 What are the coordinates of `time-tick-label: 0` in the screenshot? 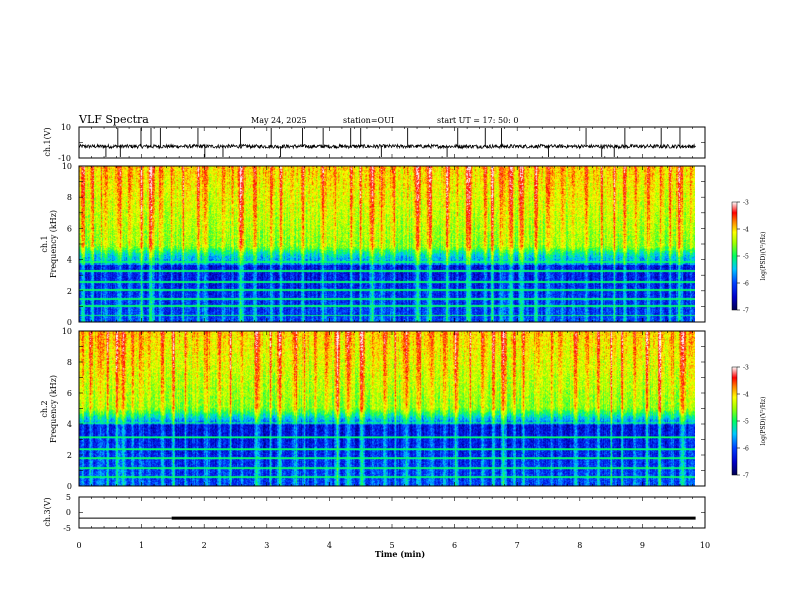 It's located at (78, 545).